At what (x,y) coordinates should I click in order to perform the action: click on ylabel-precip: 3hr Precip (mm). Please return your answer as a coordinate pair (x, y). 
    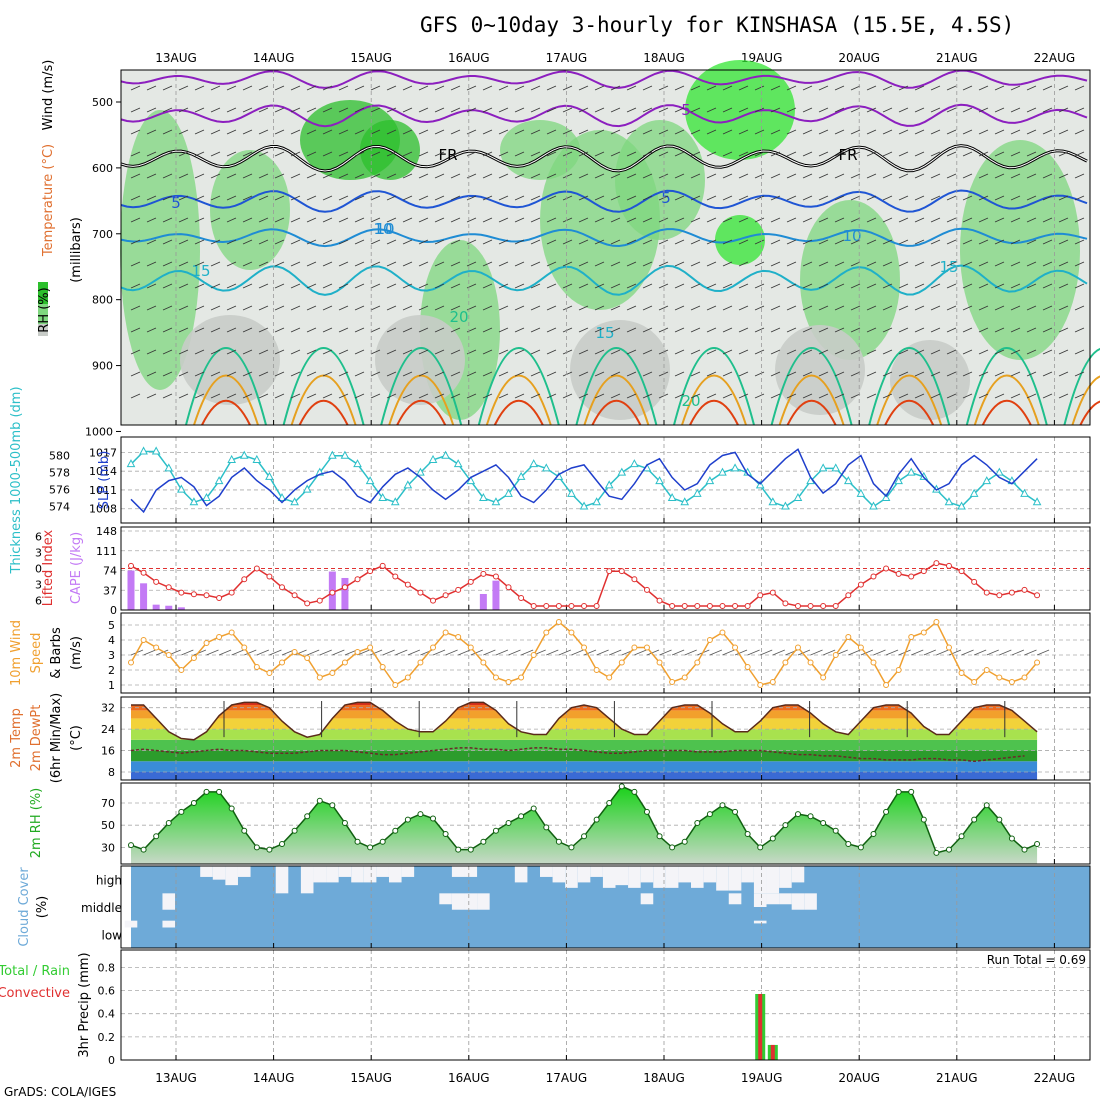
    Looking at the image, I should click on (84, 1004).